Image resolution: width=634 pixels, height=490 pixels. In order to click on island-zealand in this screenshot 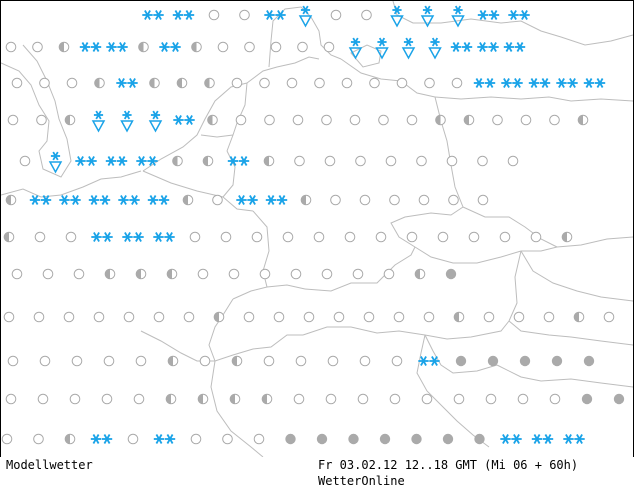, I will do `click(366, 56)`.